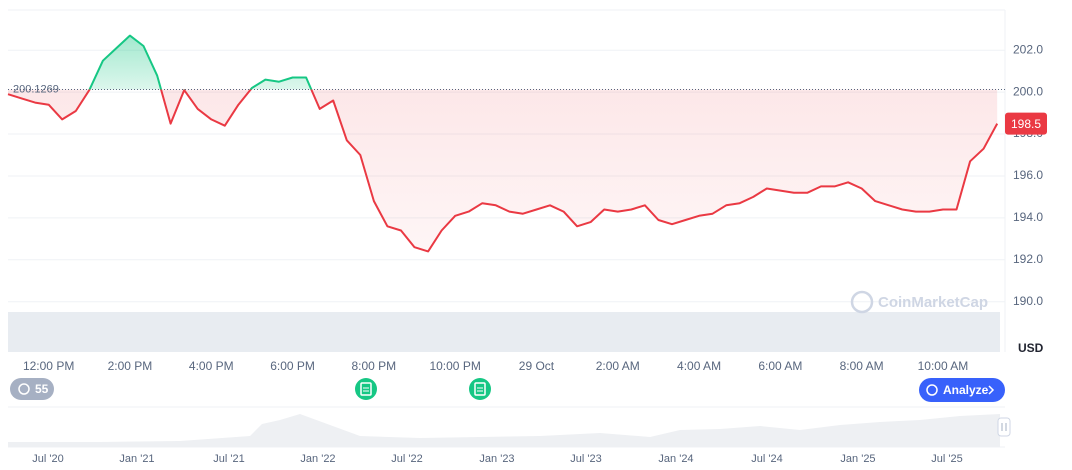  What do you see at coordinates (699, 366) in the screenshot?
I see `x-tick-label: 4:00 AM` at bounding box center [699, 366].